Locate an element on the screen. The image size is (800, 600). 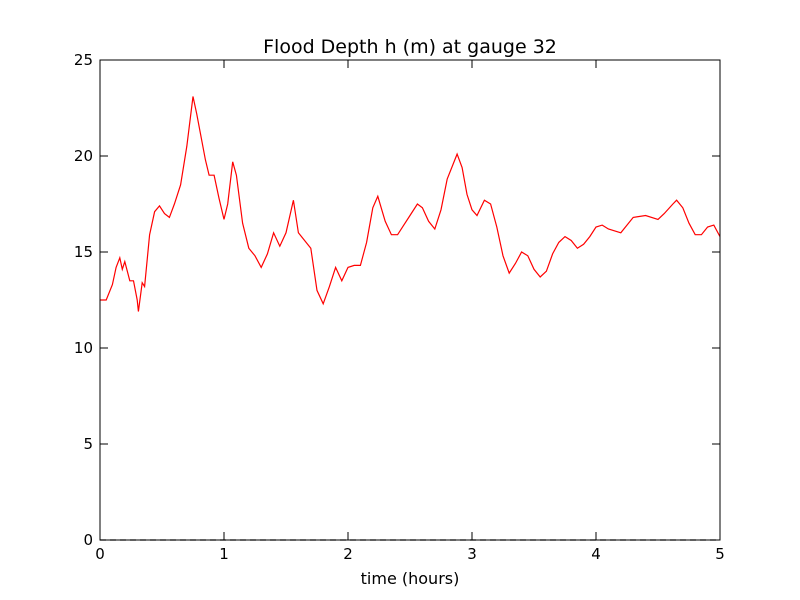
chart-title: Flood Depth h (m) at gauge 32 is located at coordinates (410, 47).